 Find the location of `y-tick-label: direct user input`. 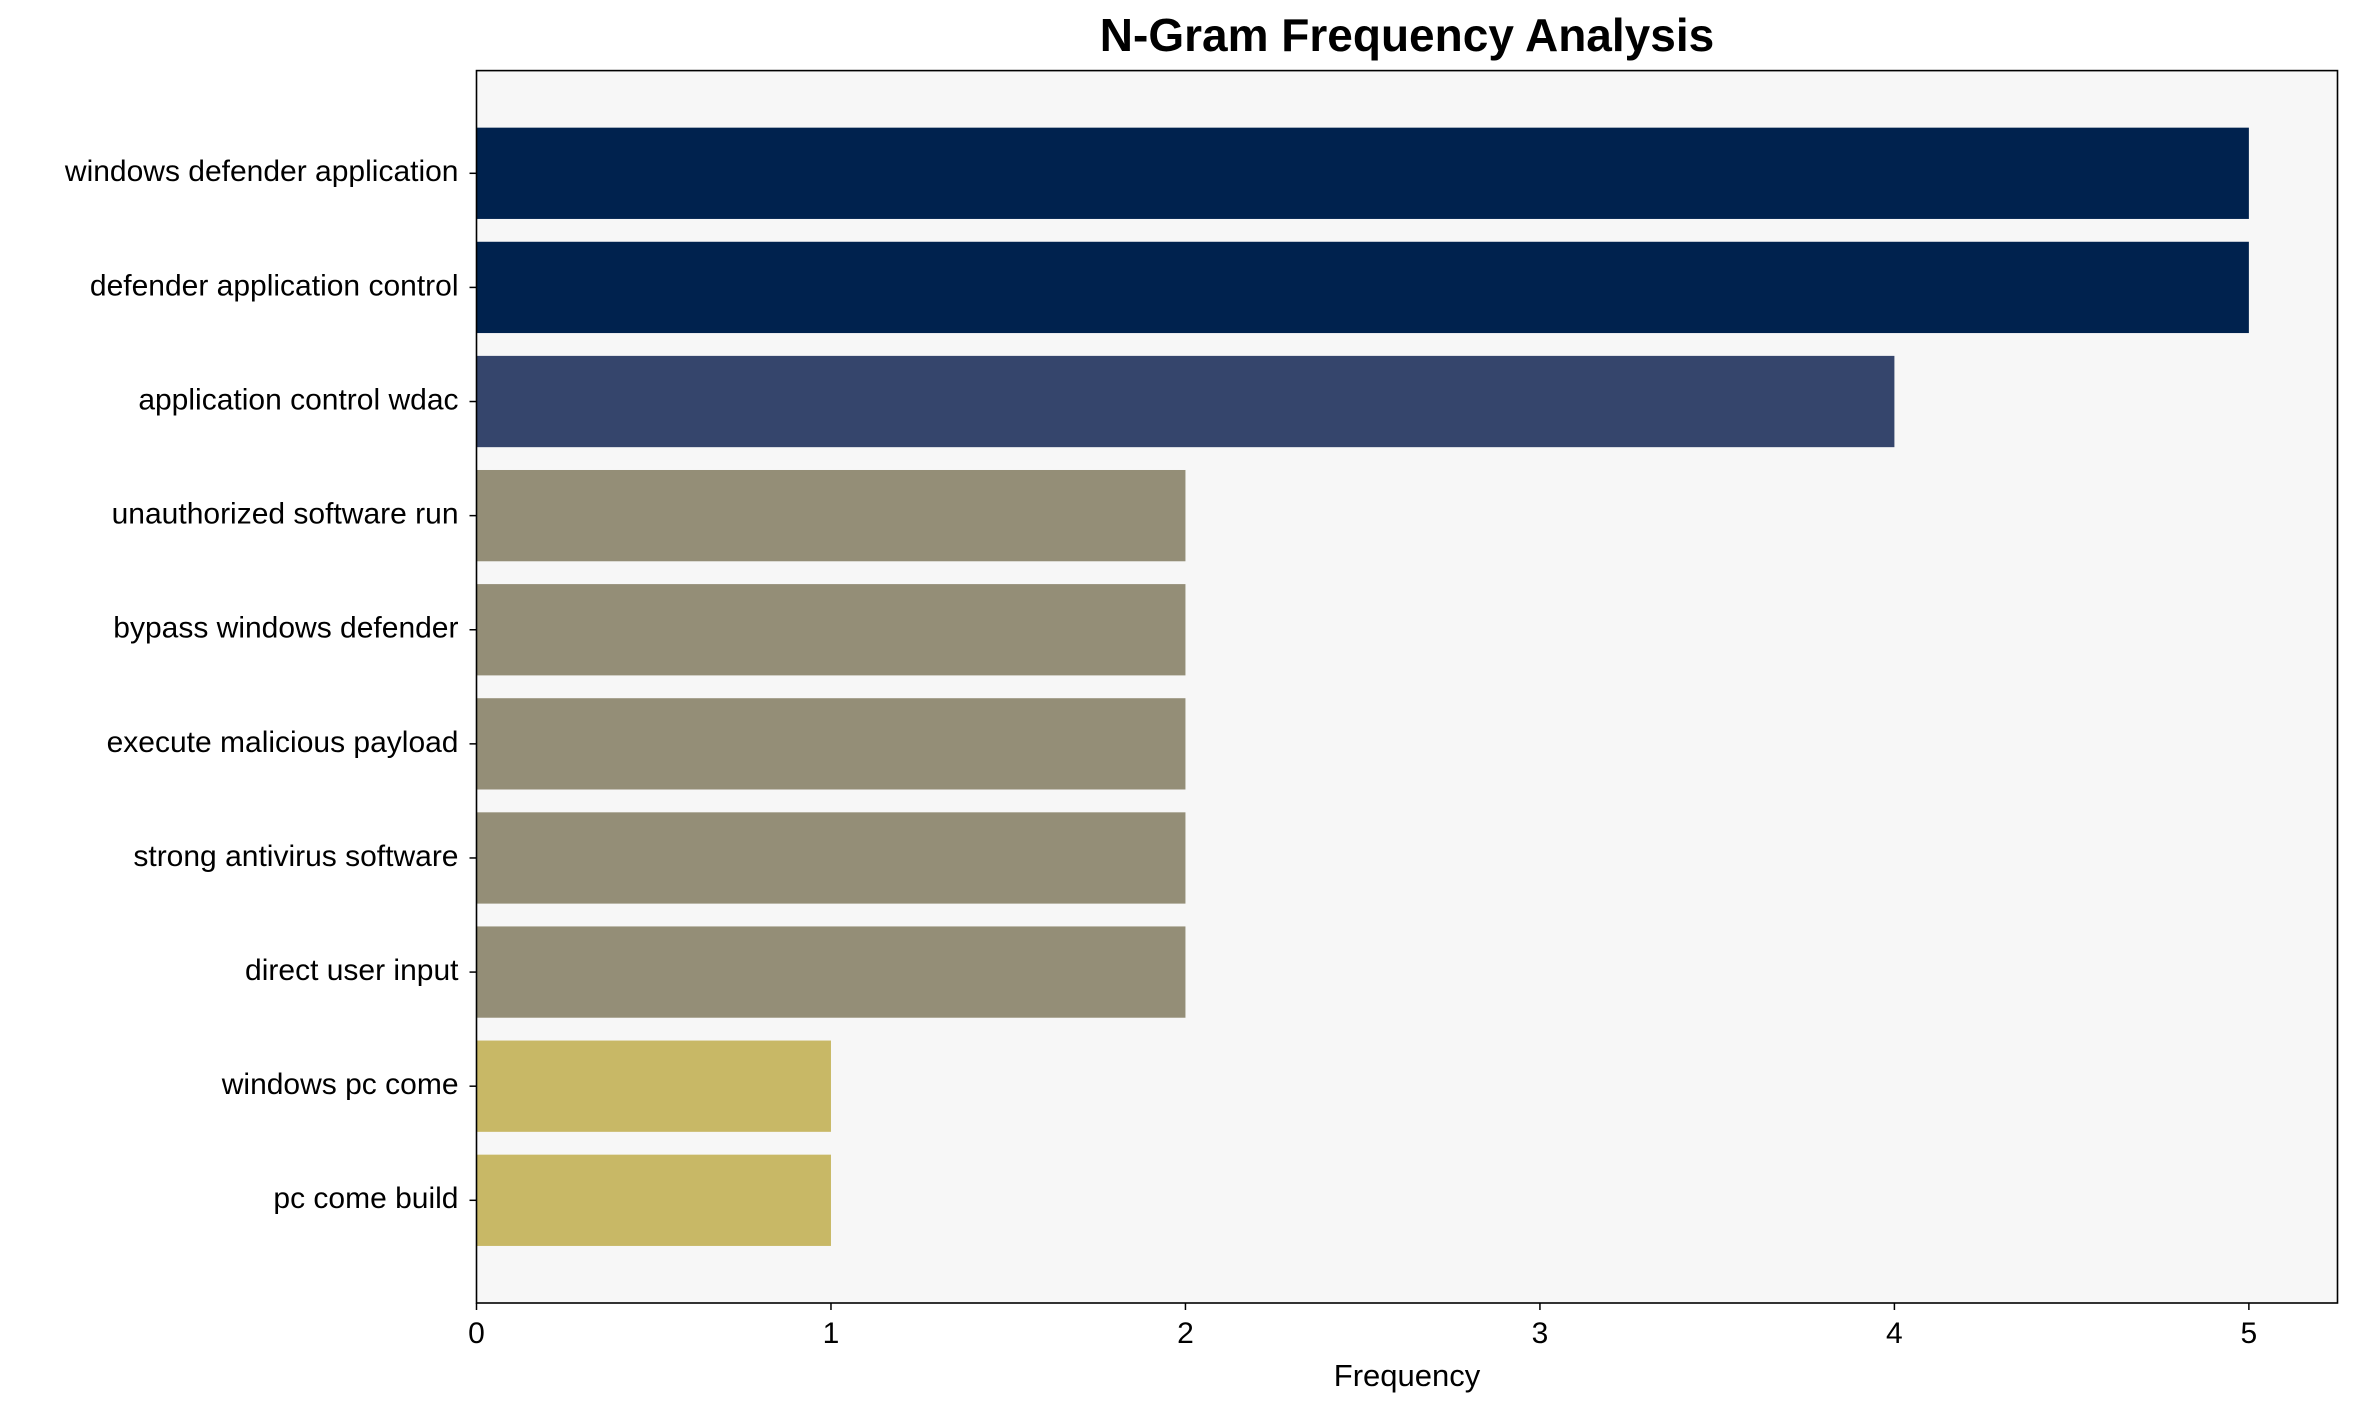

y-tick-label: direct user input is located at coordinates (352, 970).